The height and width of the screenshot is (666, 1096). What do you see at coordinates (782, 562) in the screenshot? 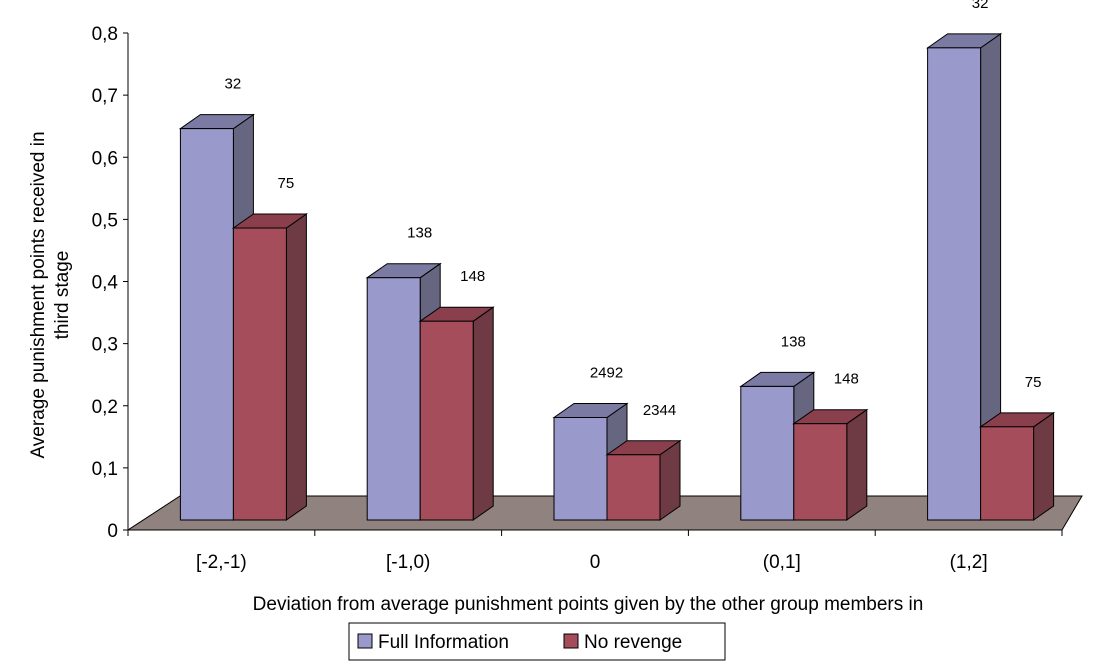
I see `x-tick-label-4: (0,1]` at bounding box center [782, 562].